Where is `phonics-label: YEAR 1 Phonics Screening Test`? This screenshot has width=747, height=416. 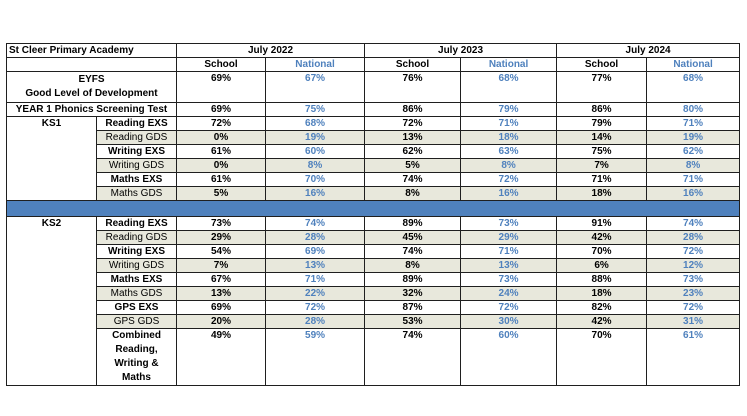
phonics-label: YEAR 1 Phonics Screening Test is located at coordinates (91, 109).